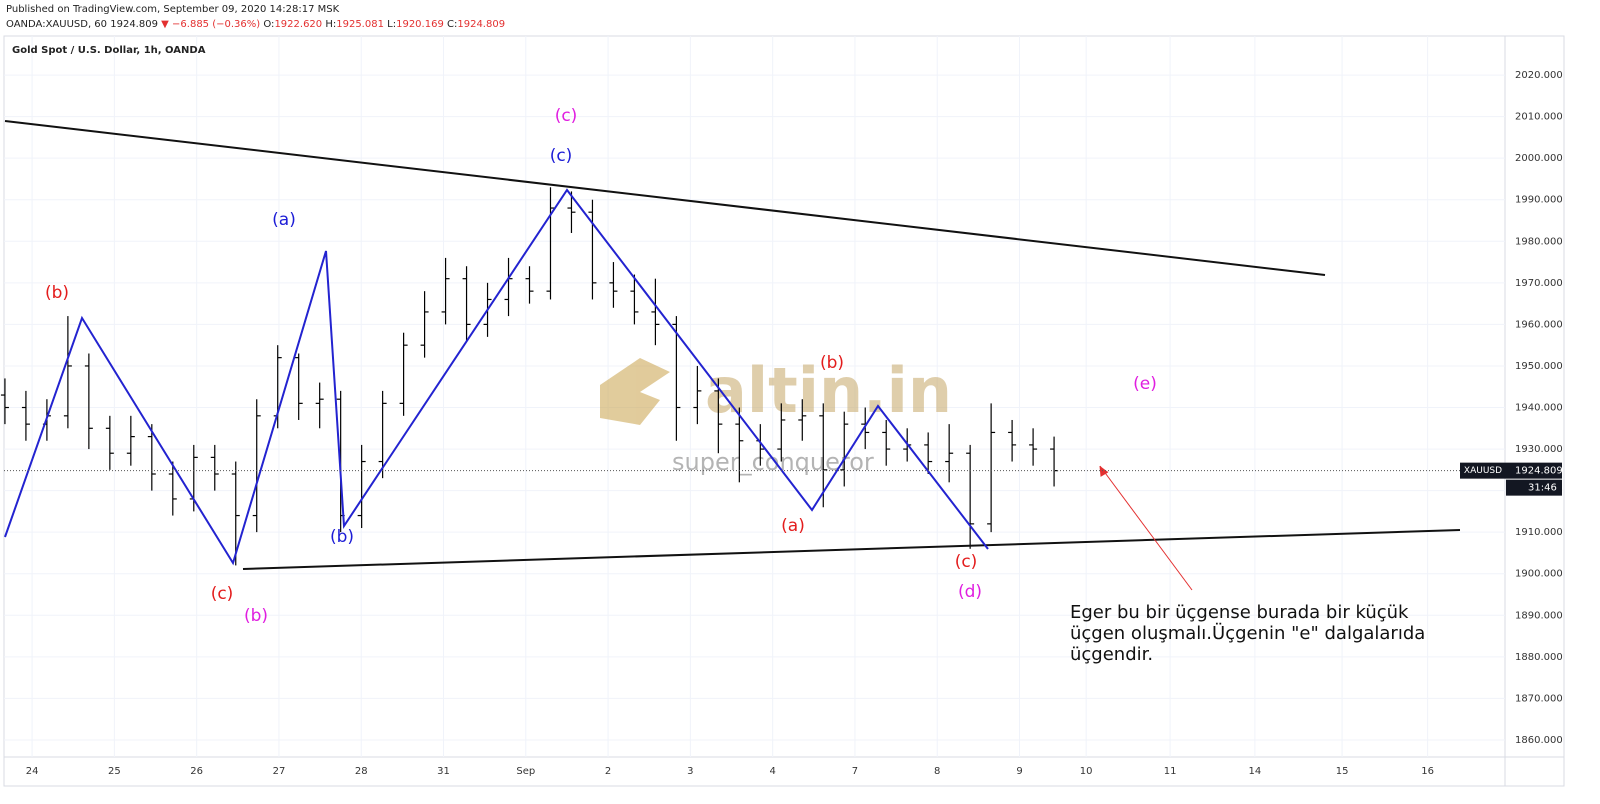 This screenshot has height=804, width=1600. I want to click on x-tick-label: 10, so click(1086, 771).